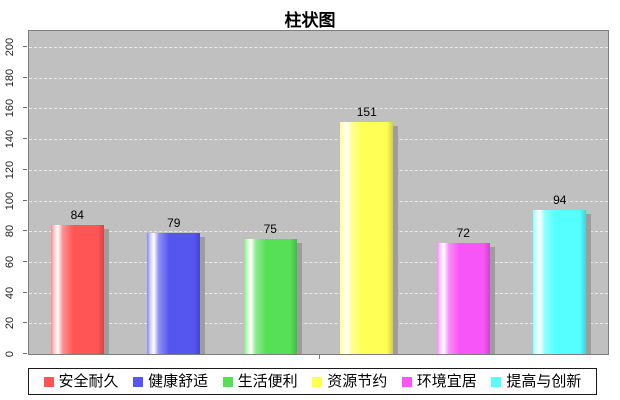  I want to click on legend-label: 生活便利, so click(267, 381).